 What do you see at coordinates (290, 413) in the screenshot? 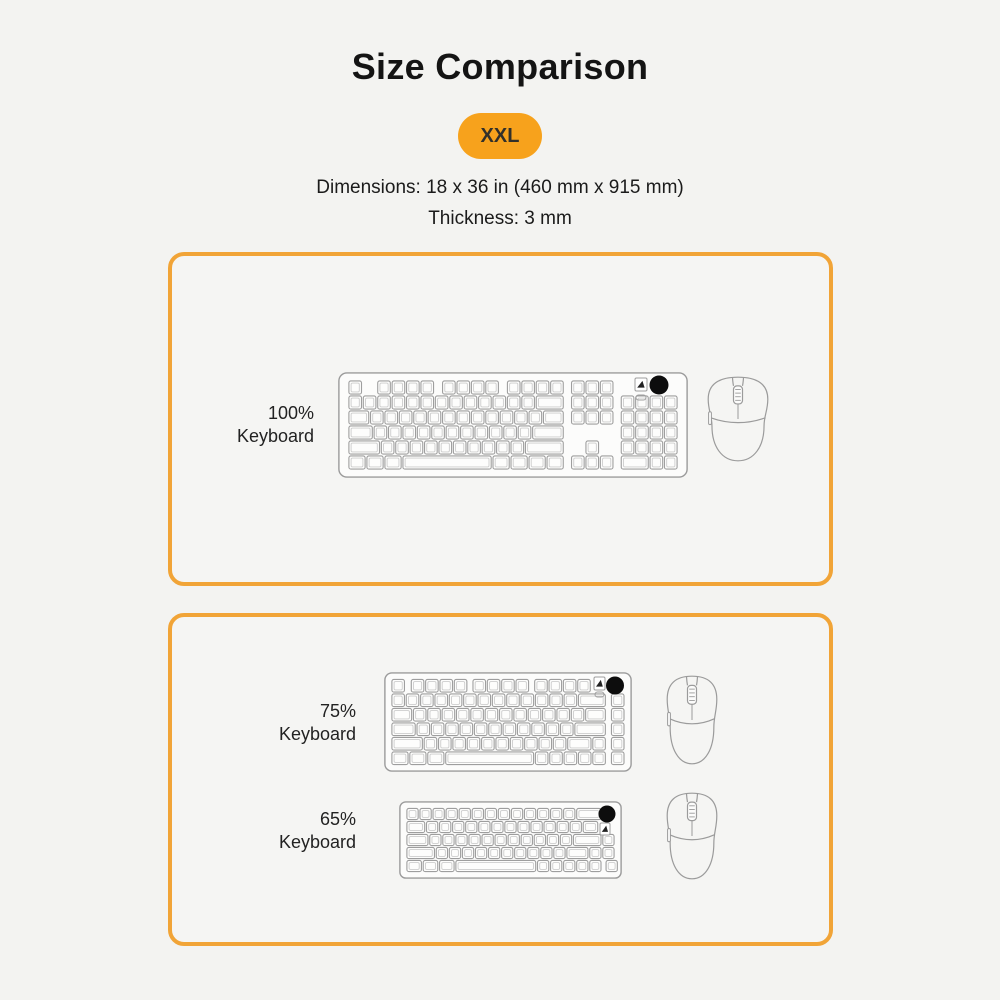
I see `keyboard-100-percent: 100%` at bounding box center [290, 413].